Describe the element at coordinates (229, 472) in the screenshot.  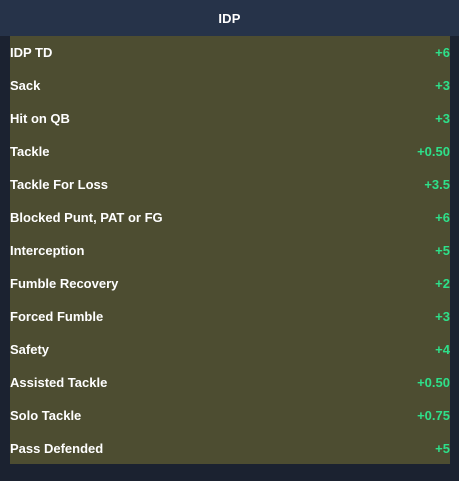
I see `bottom-gutter` at that location.